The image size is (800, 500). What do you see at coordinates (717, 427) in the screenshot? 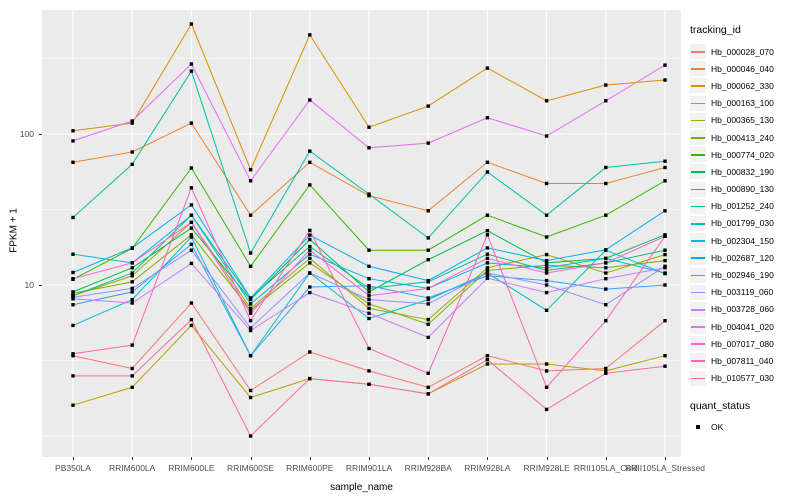
I see `quant-status-label: OK` at bounding box center [717, 427].